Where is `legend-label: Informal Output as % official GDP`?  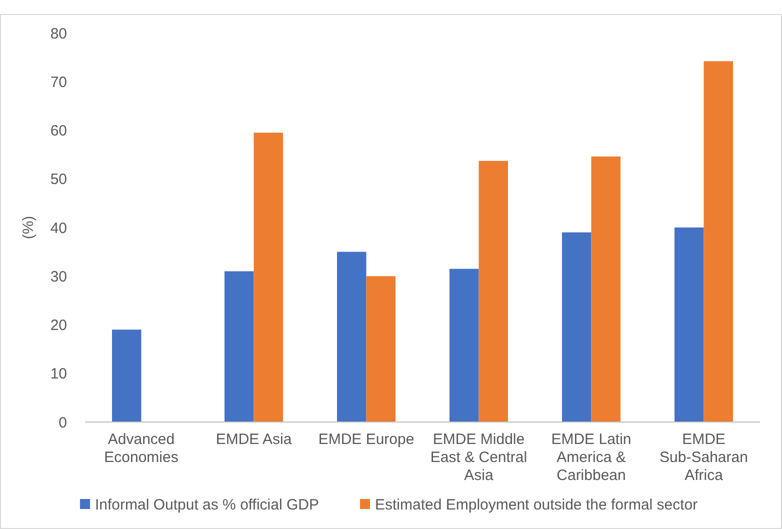 legend-label: Informal Output as % official GDP is located at coordinates (207, 505).